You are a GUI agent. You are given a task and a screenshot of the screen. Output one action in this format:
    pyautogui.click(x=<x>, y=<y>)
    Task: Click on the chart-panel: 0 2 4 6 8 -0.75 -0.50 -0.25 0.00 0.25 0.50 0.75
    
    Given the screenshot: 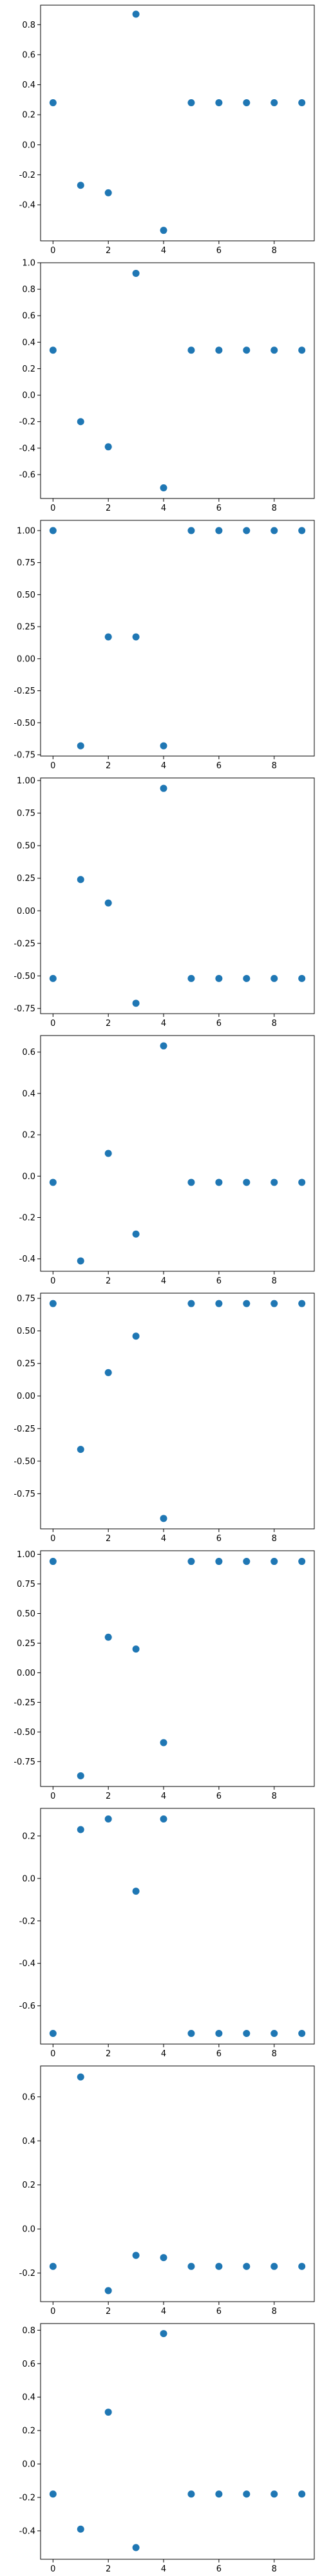 What is the action you would take?
    pyautogui.click(x=164, y=1418)
    